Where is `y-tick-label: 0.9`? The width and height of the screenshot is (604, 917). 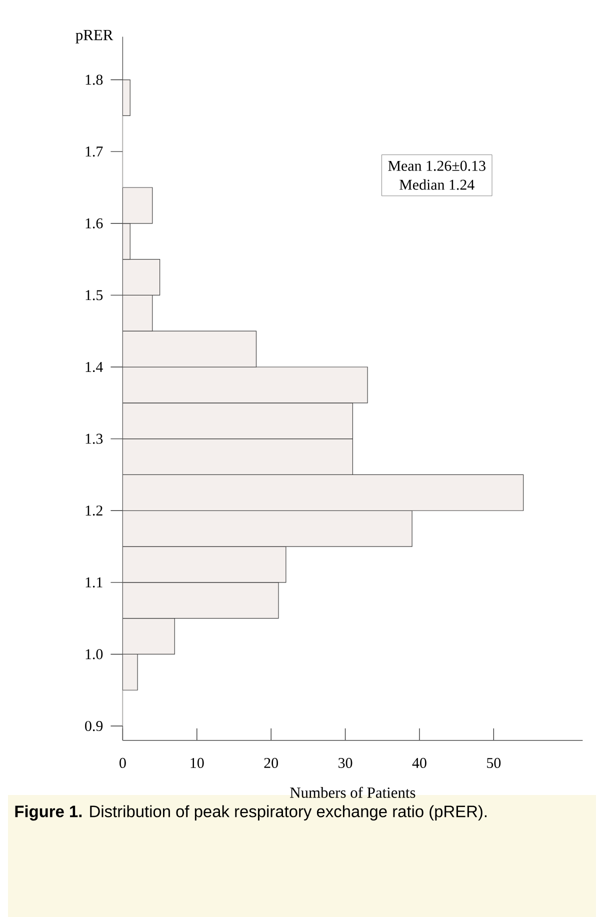
y-tick-label: 0.9 is located at coordinates (94, 726).